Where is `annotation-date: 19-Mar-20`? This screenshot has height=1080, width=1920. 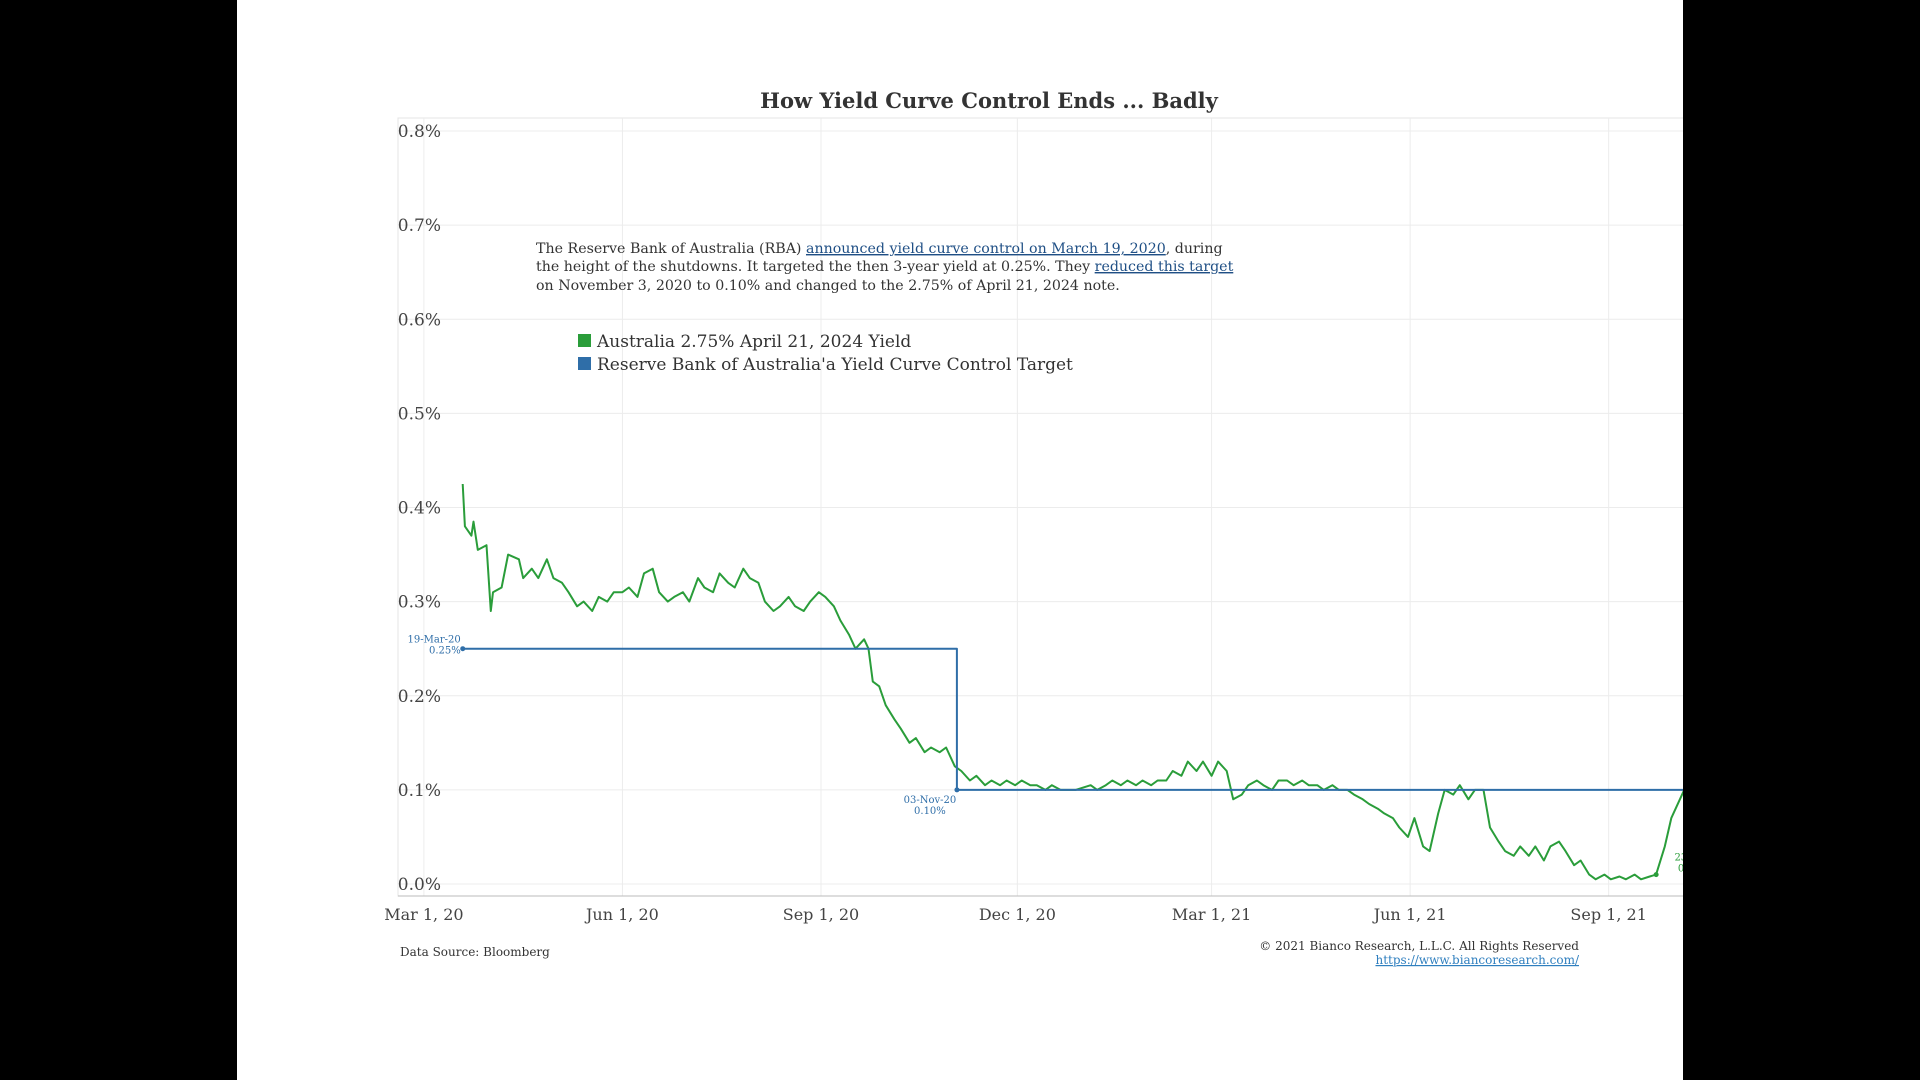
annotation-date: 19-Mar-20 is located at coordinates (434, 640).